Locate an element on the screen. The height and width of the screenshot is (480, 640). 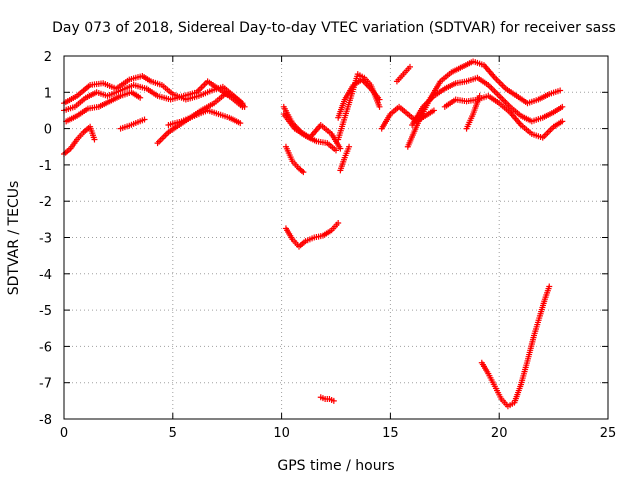
y-tick-label: -4 is located at coordinates (45, 275).